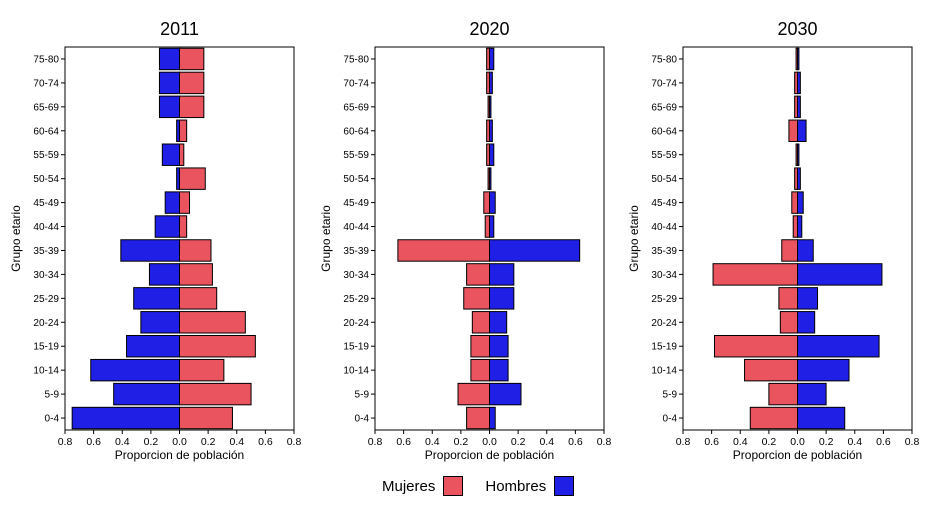 The height and width of the screenshot is (507, 928). I want to click on panel-2030-y-tick-label: 10-14, so click(664, 371).